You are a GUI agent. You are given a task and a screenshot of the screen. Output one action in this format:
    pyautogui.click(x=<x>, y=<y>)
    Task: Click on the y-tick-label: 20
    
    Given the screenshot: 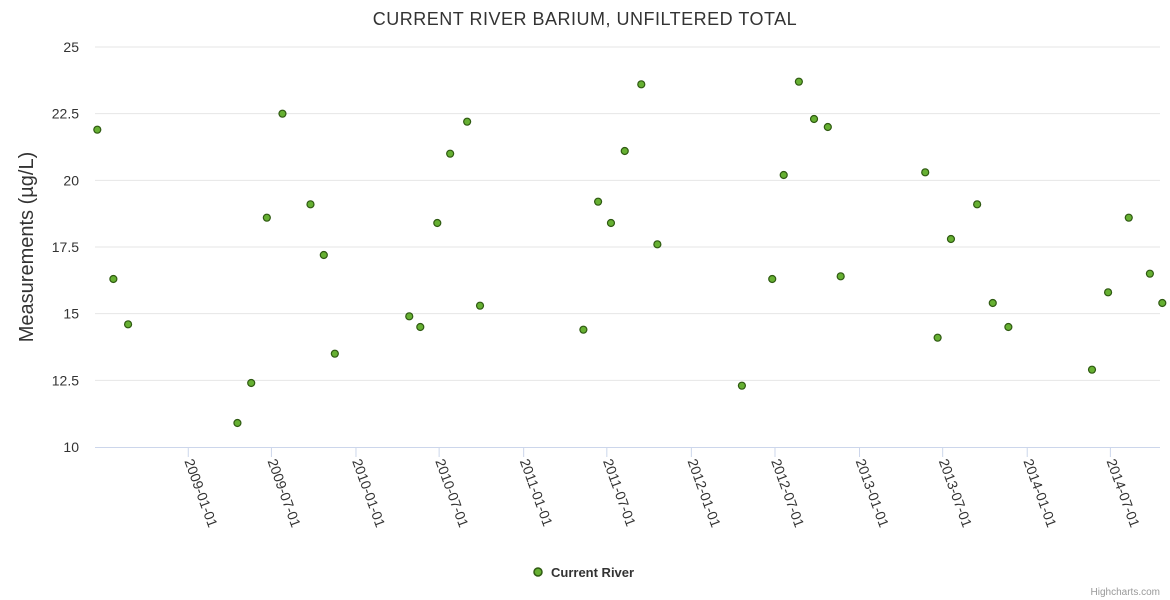 What is the action you would take?
    pyautogui.click(x=71, y=180)
    